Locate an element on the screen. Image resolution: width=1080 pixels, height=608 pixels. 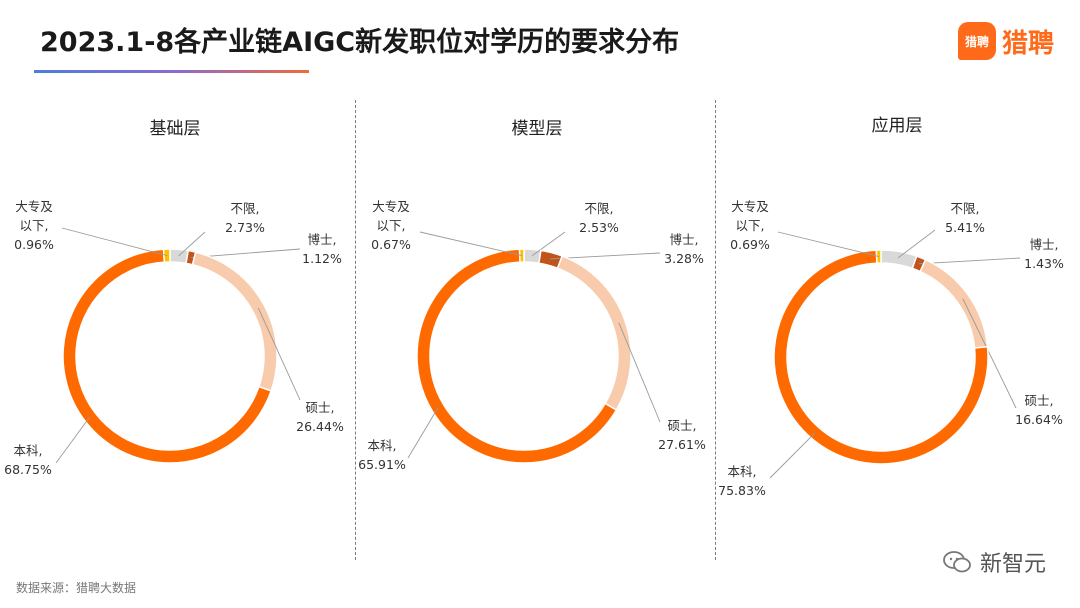
panel-model-label-0: 不限, 2.53% is located at coordinates (599, 218).